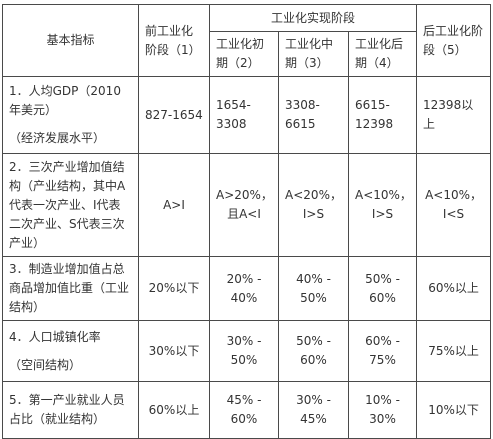  I want to click on header-basic-indicator: 基本指标, so click(70, 40).